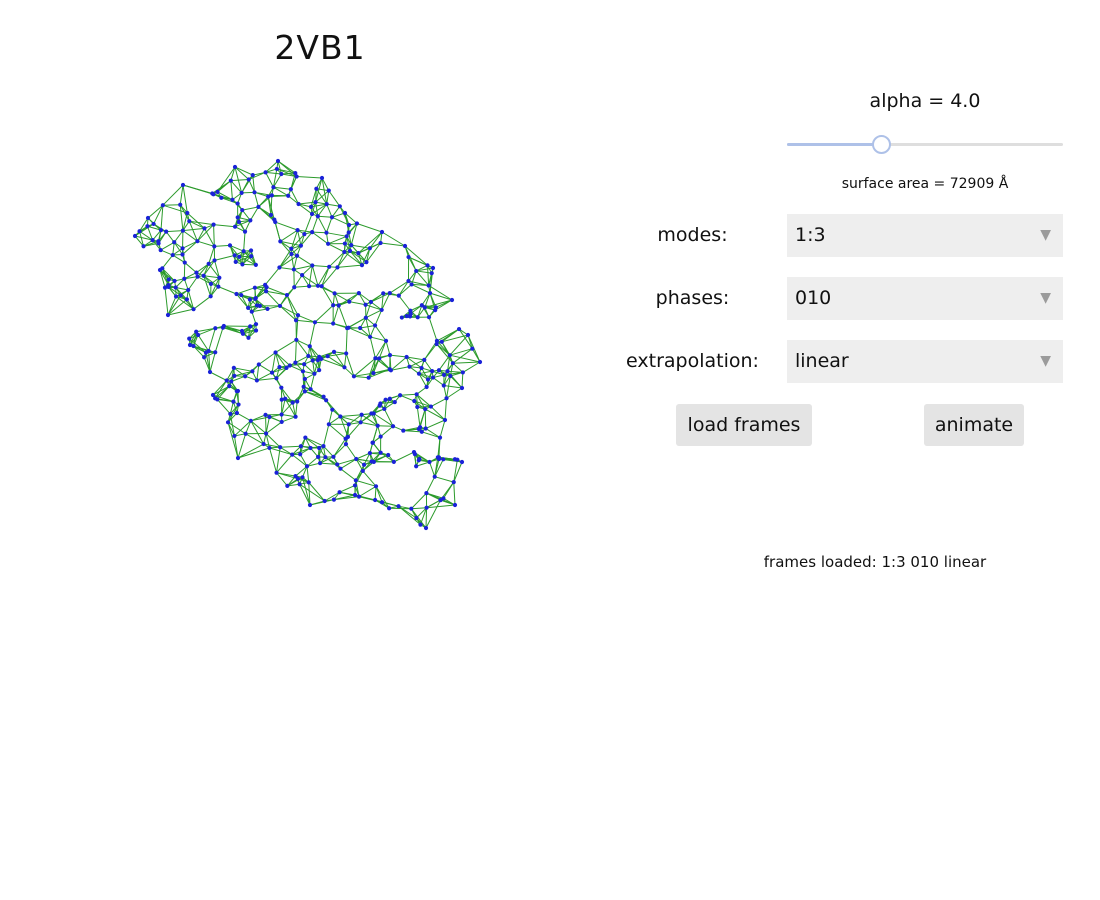 The width and height of the screenshot is (1100, 900). What do you see at coordinates (974, 425) in the screenshot?
I see `animate-button: animate` at bounding box center [974, 425].